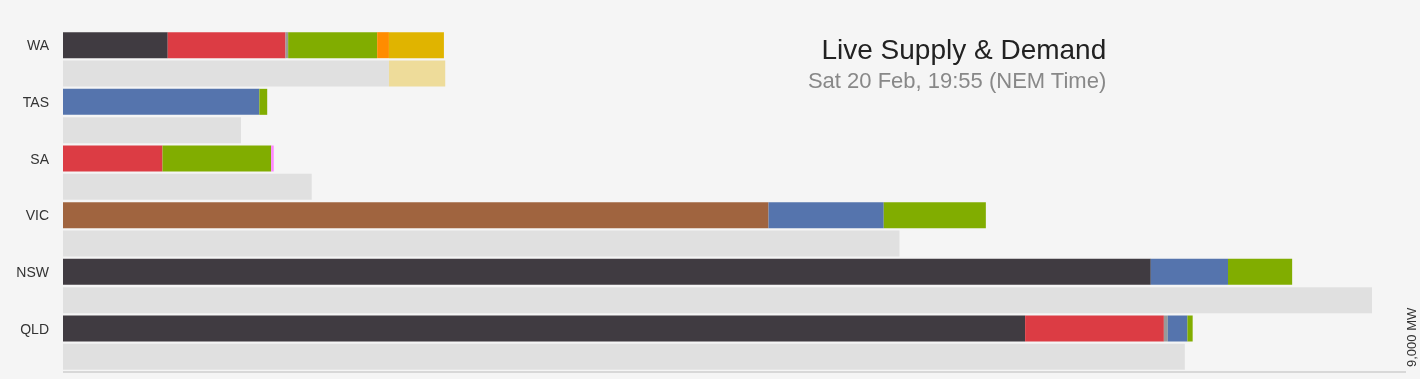  Describe the element at coordinates (35, 101) in the screenshot. I see `y-tick-label: TAS` at that location.